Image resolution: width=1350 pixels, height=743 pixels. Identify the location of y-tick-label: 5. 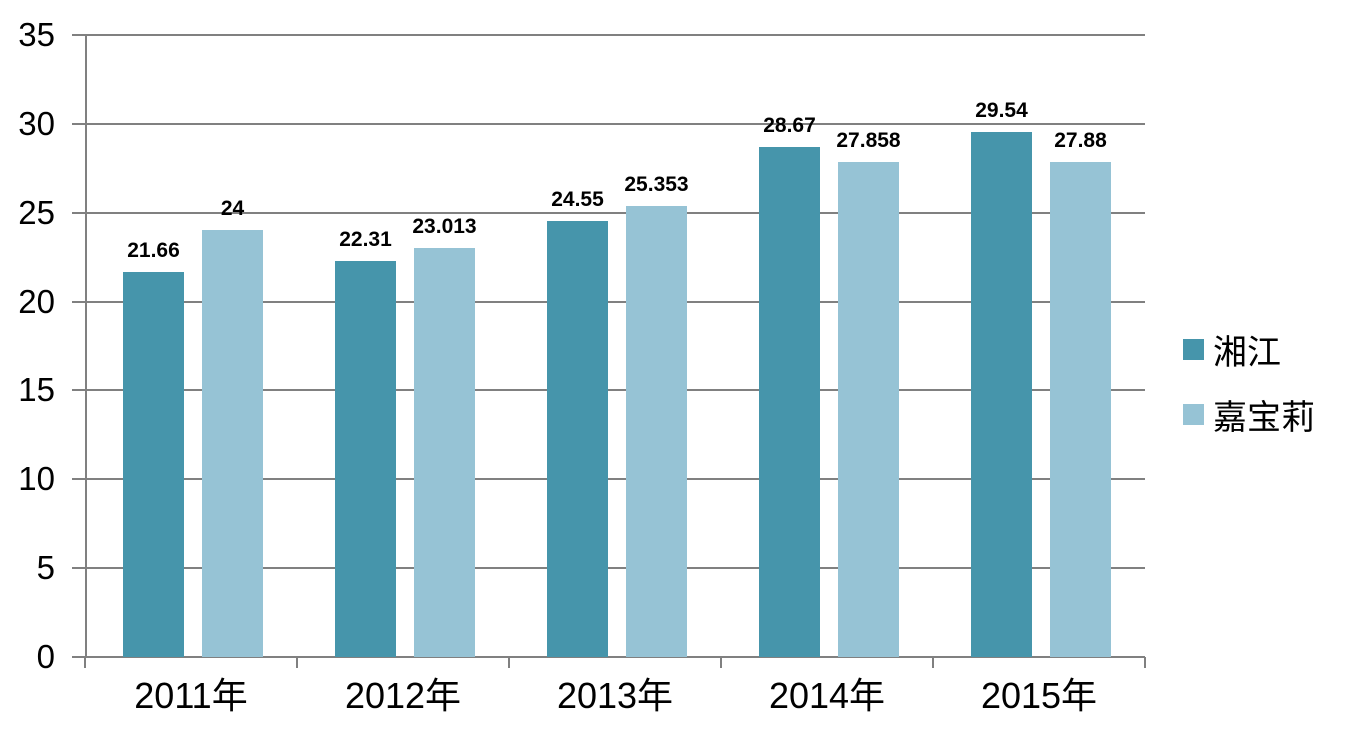
(45, 568).